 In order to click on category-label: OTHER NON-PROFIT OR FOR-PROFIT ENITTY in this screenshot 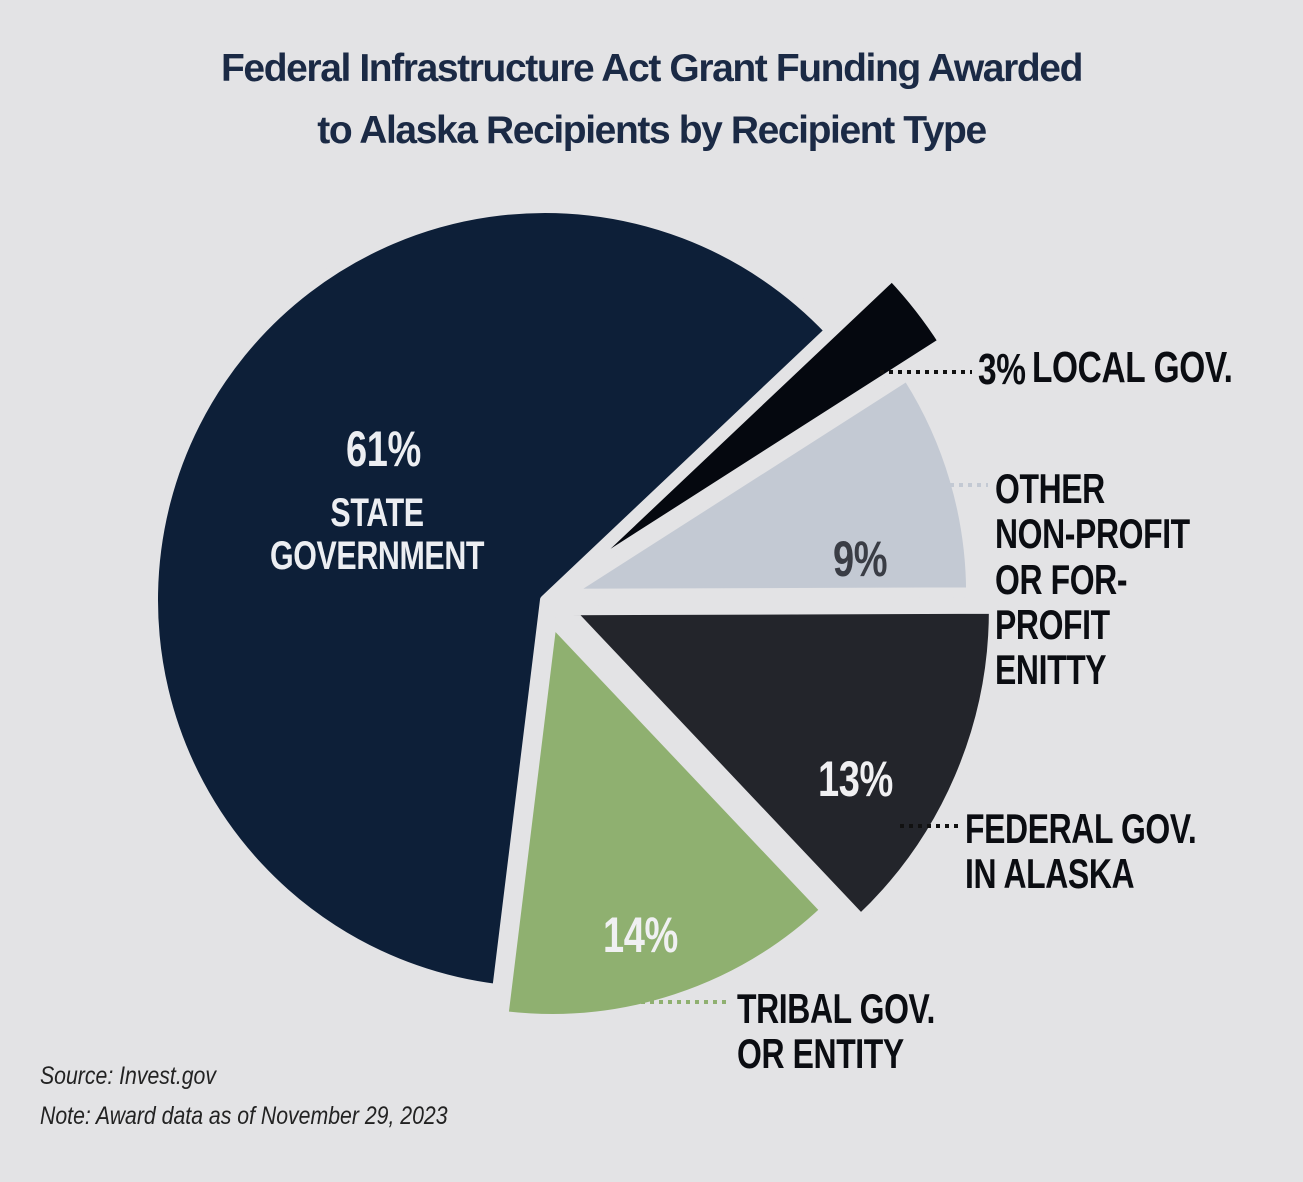, I will do `click(1092, 579)`.